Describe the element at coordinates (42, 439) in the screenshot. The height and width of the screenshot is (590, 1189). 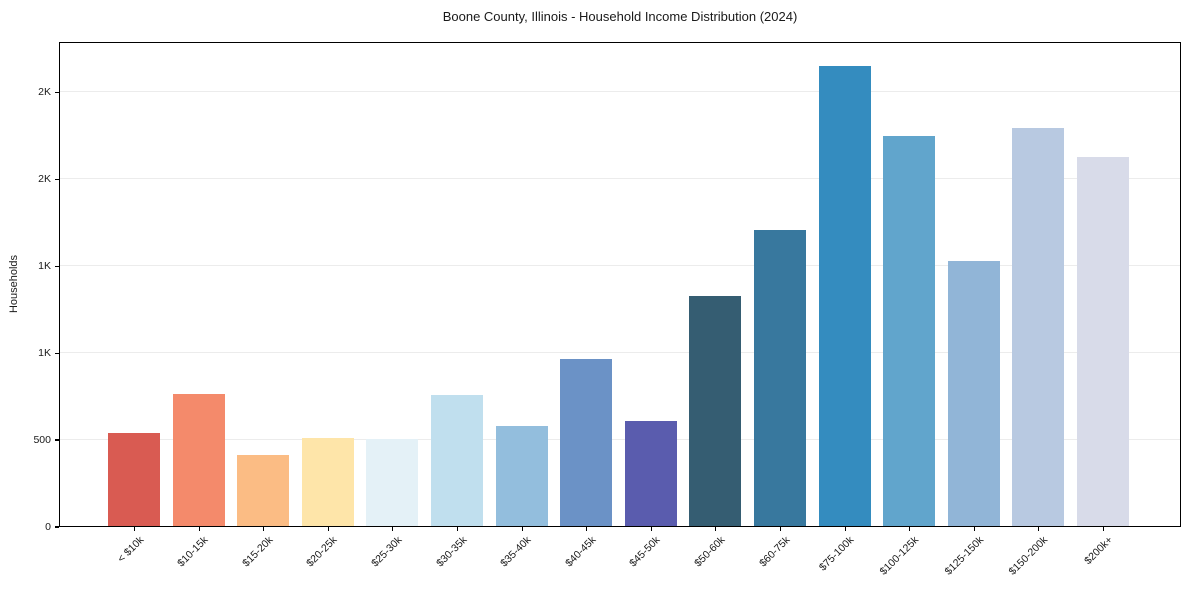
I see `y-tick-label: 500` at that location.